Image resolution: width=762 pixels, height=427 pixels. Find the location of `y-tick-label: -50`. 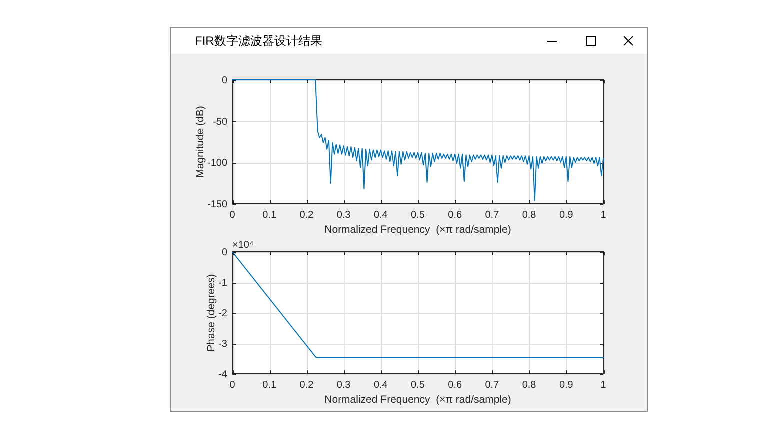

y-tick-label: -50 is located at coordinates (220, 122).